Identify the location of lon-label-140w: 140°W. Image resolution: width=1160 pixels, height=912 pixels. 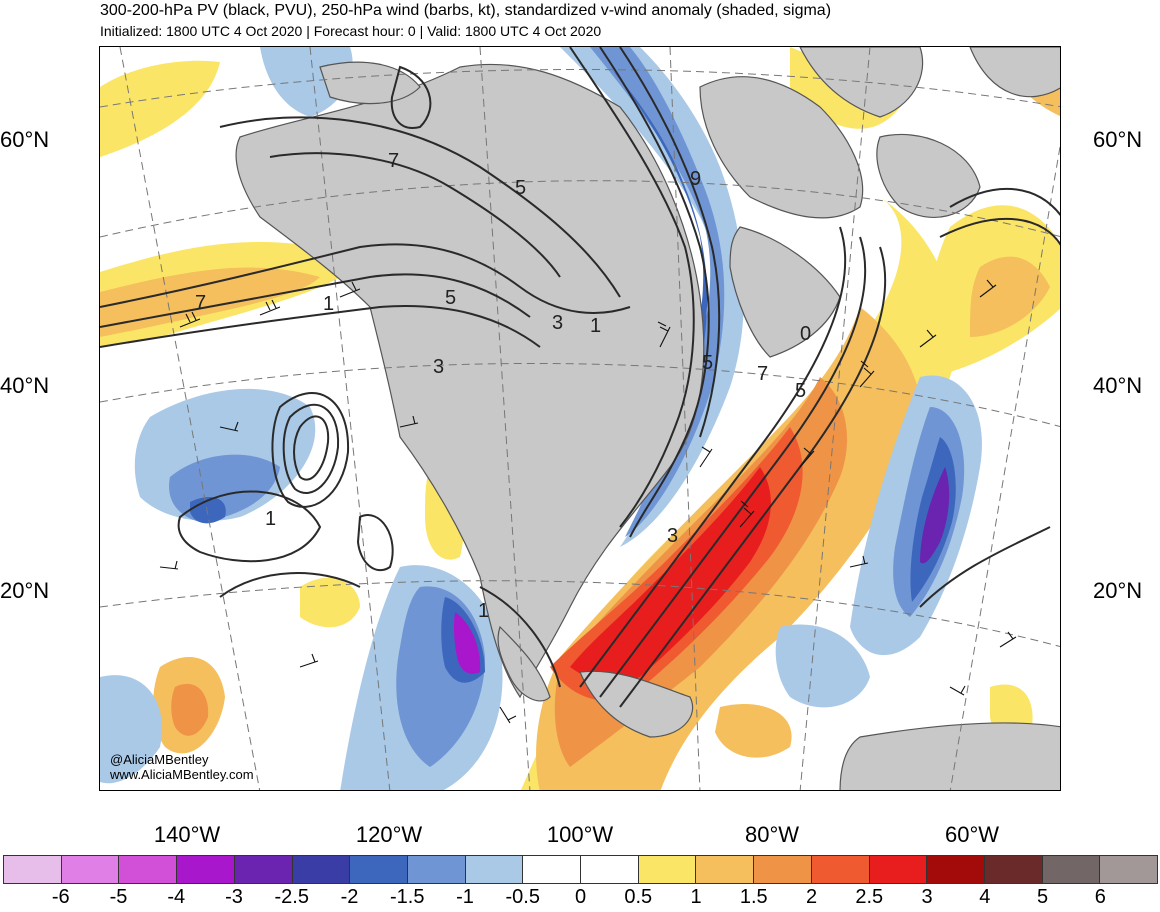
(187, 834).